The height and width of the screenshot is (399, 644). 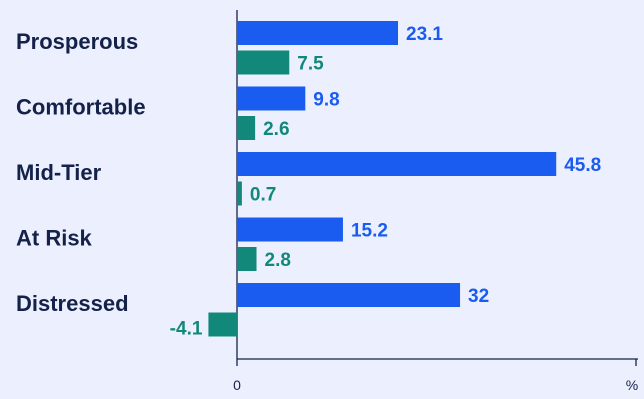 What do you see at coordinates (237, 385) in the screenshot?
I see `x-tick-label-zero: 0` at bounding box center [237, 385].